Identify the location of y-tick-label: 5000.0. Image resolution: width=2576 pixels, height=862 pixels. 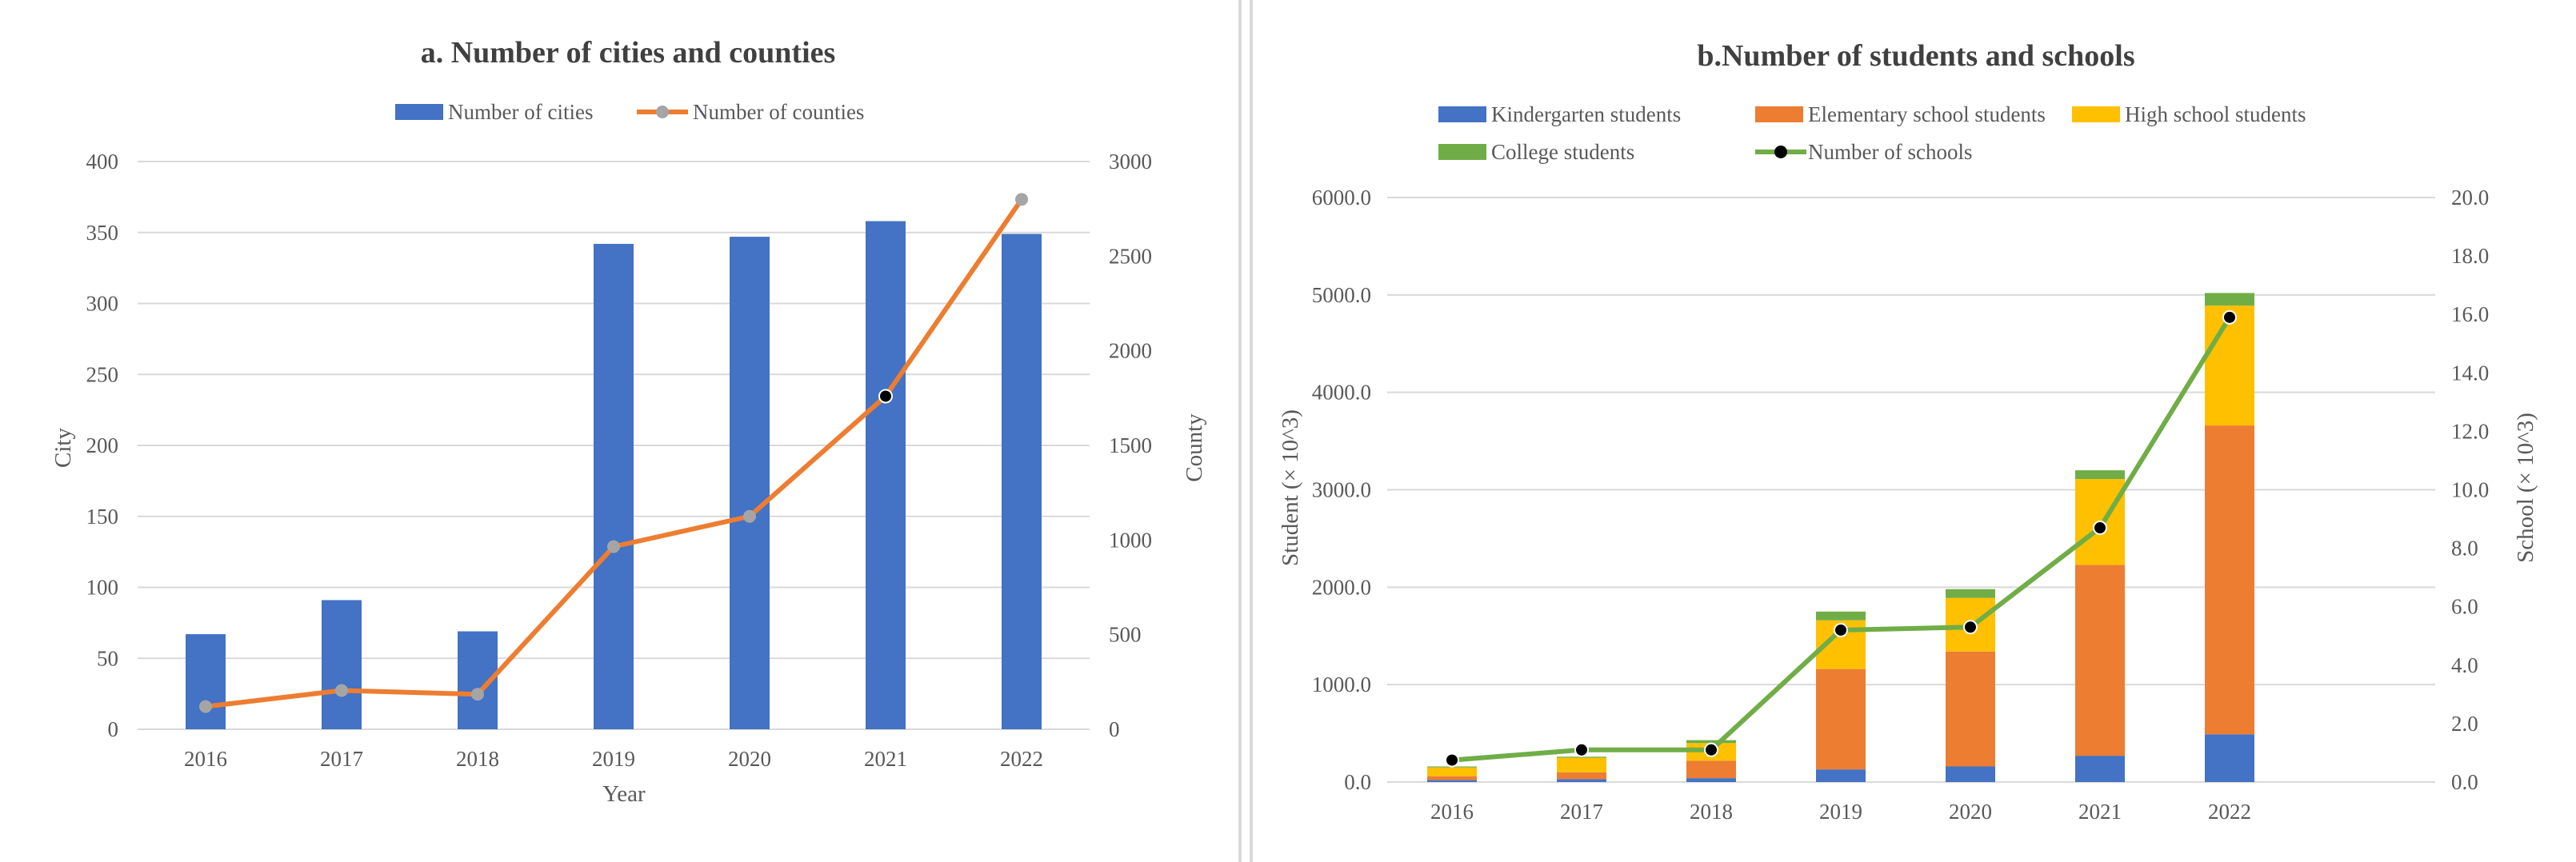
(1341, 295).